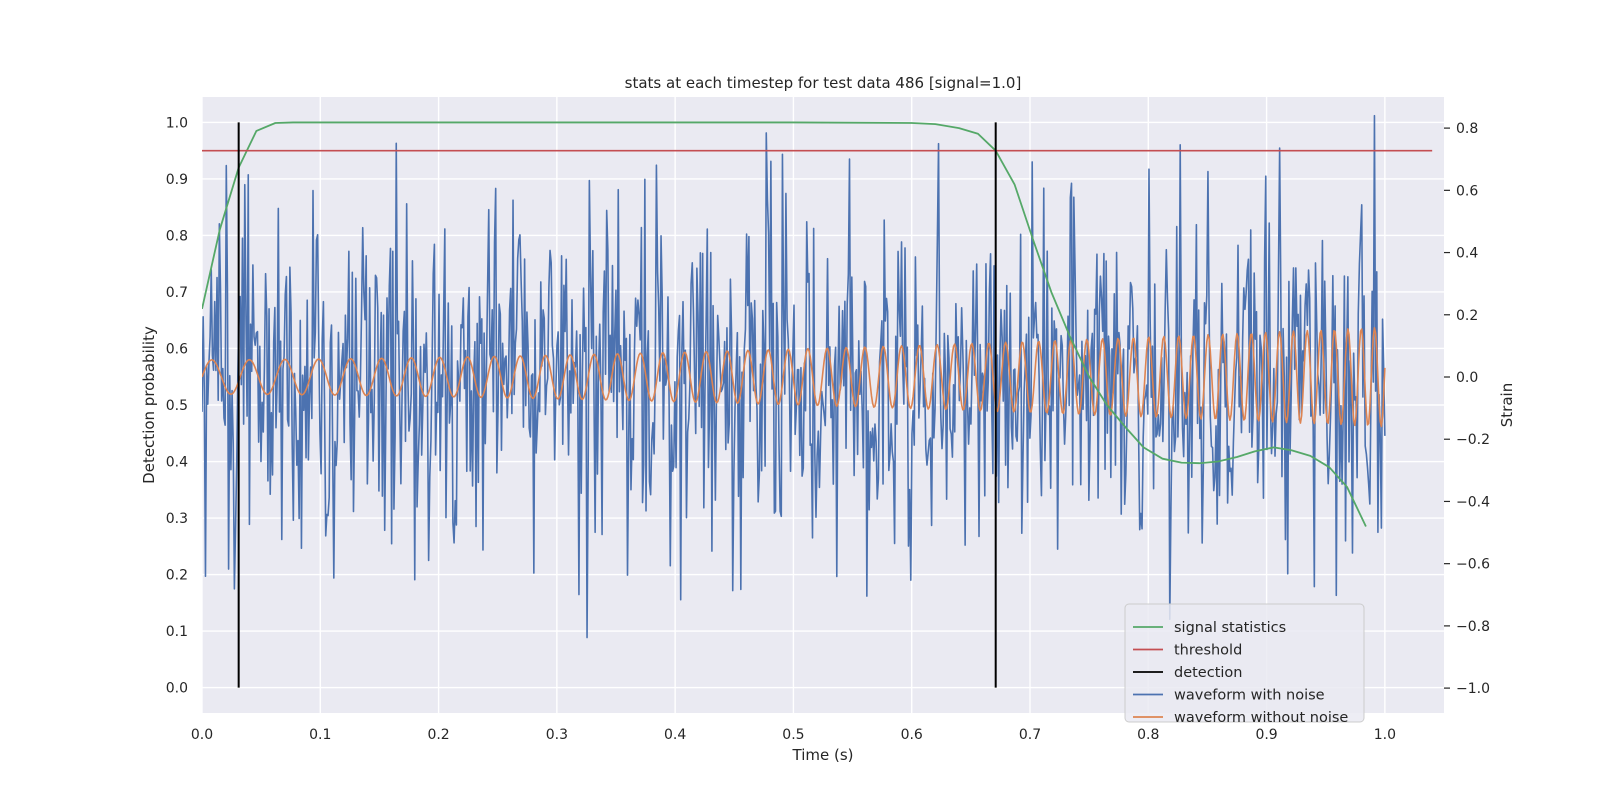  I want to click on x-axis-label: Time (s), so click(823, 755).